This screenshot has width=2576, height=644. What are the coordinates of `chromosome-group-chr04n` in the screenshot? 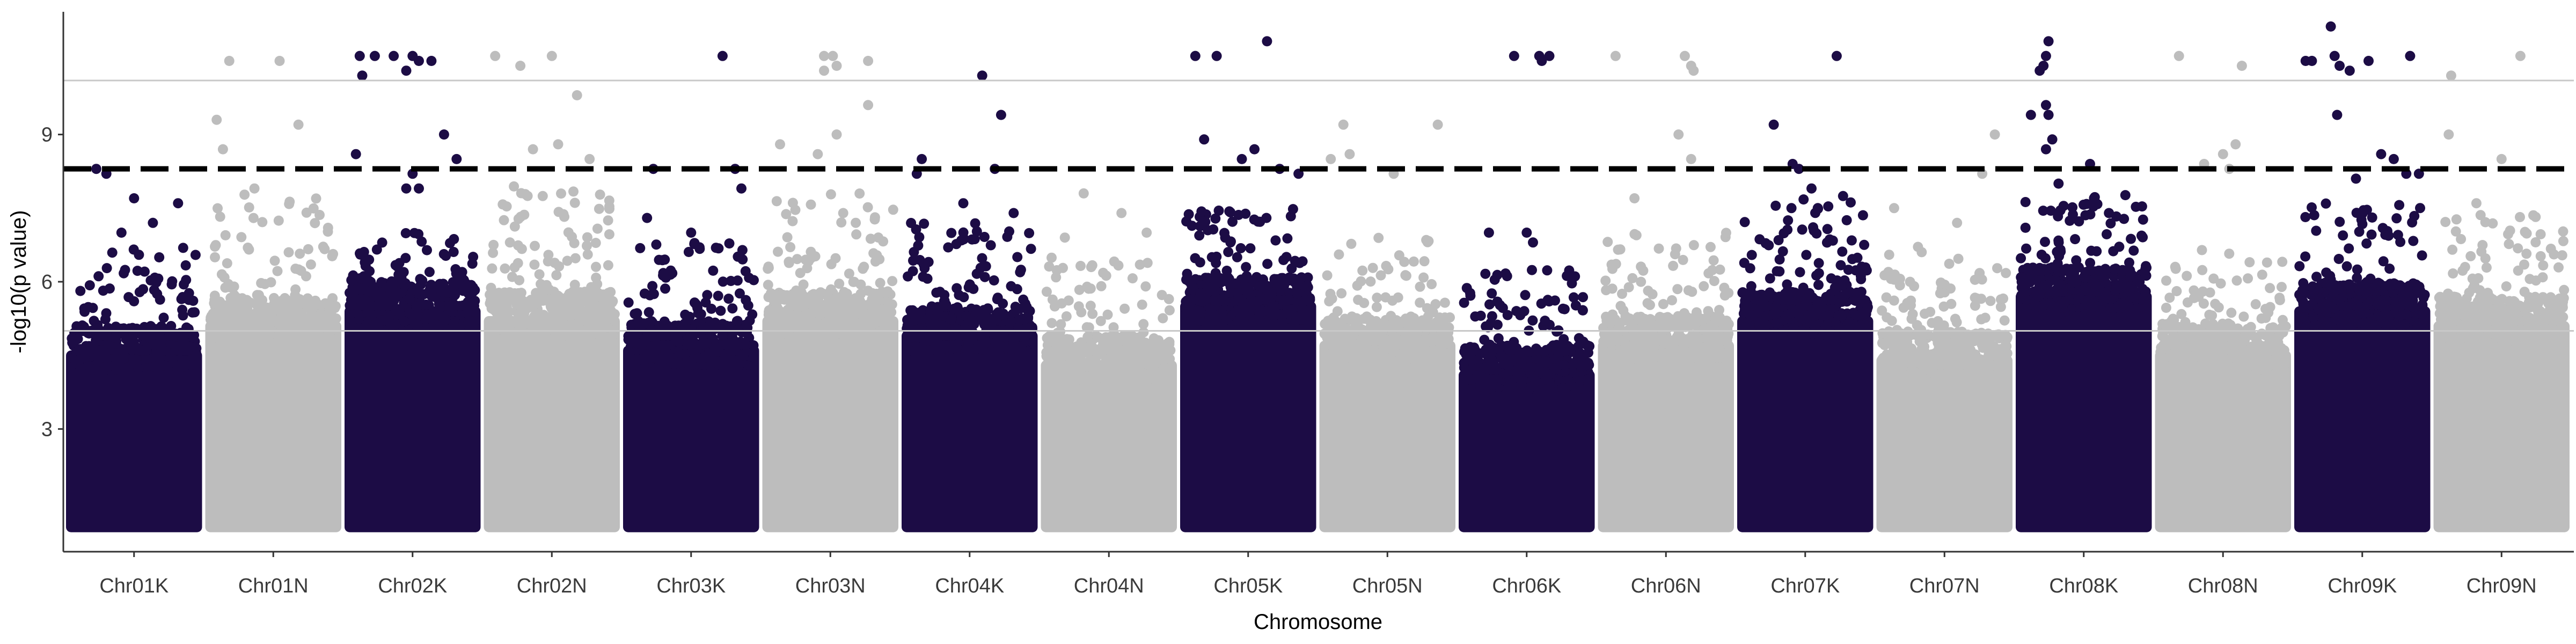 It's located at (1109, 360).